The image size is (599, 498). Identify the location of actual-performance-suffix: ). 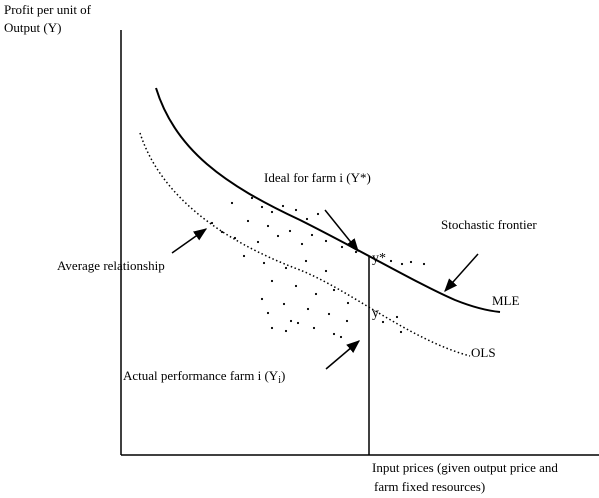
(283, 375).